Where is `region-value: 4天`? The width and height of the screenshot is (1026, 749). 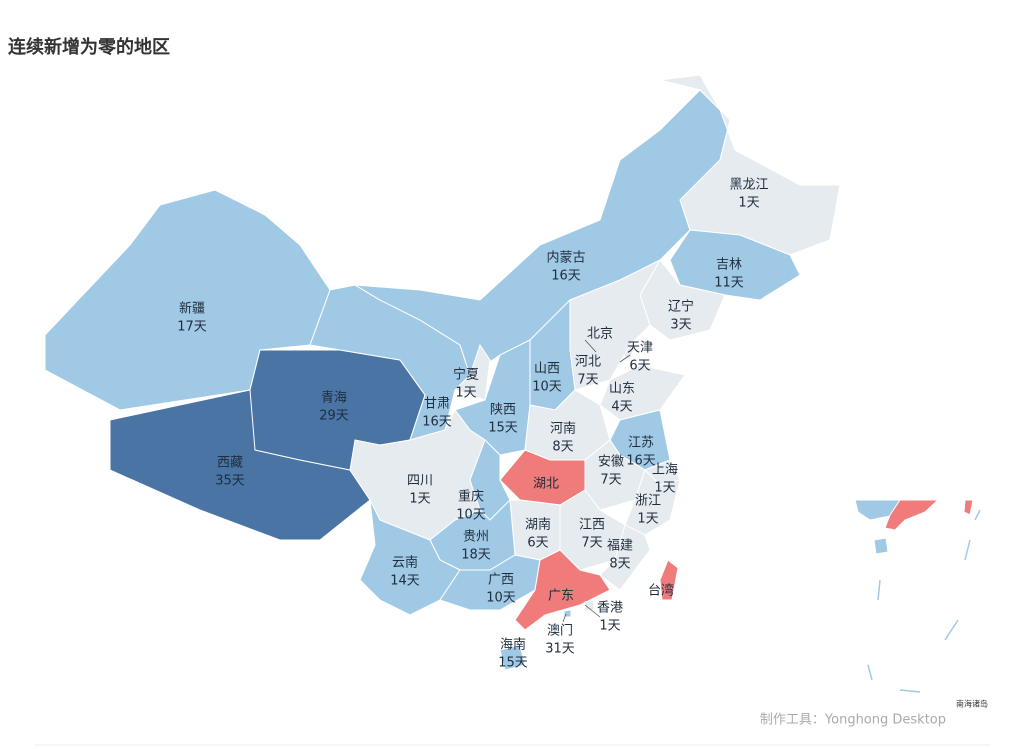 region-value: 4天 is located at coordinates (621, 407).